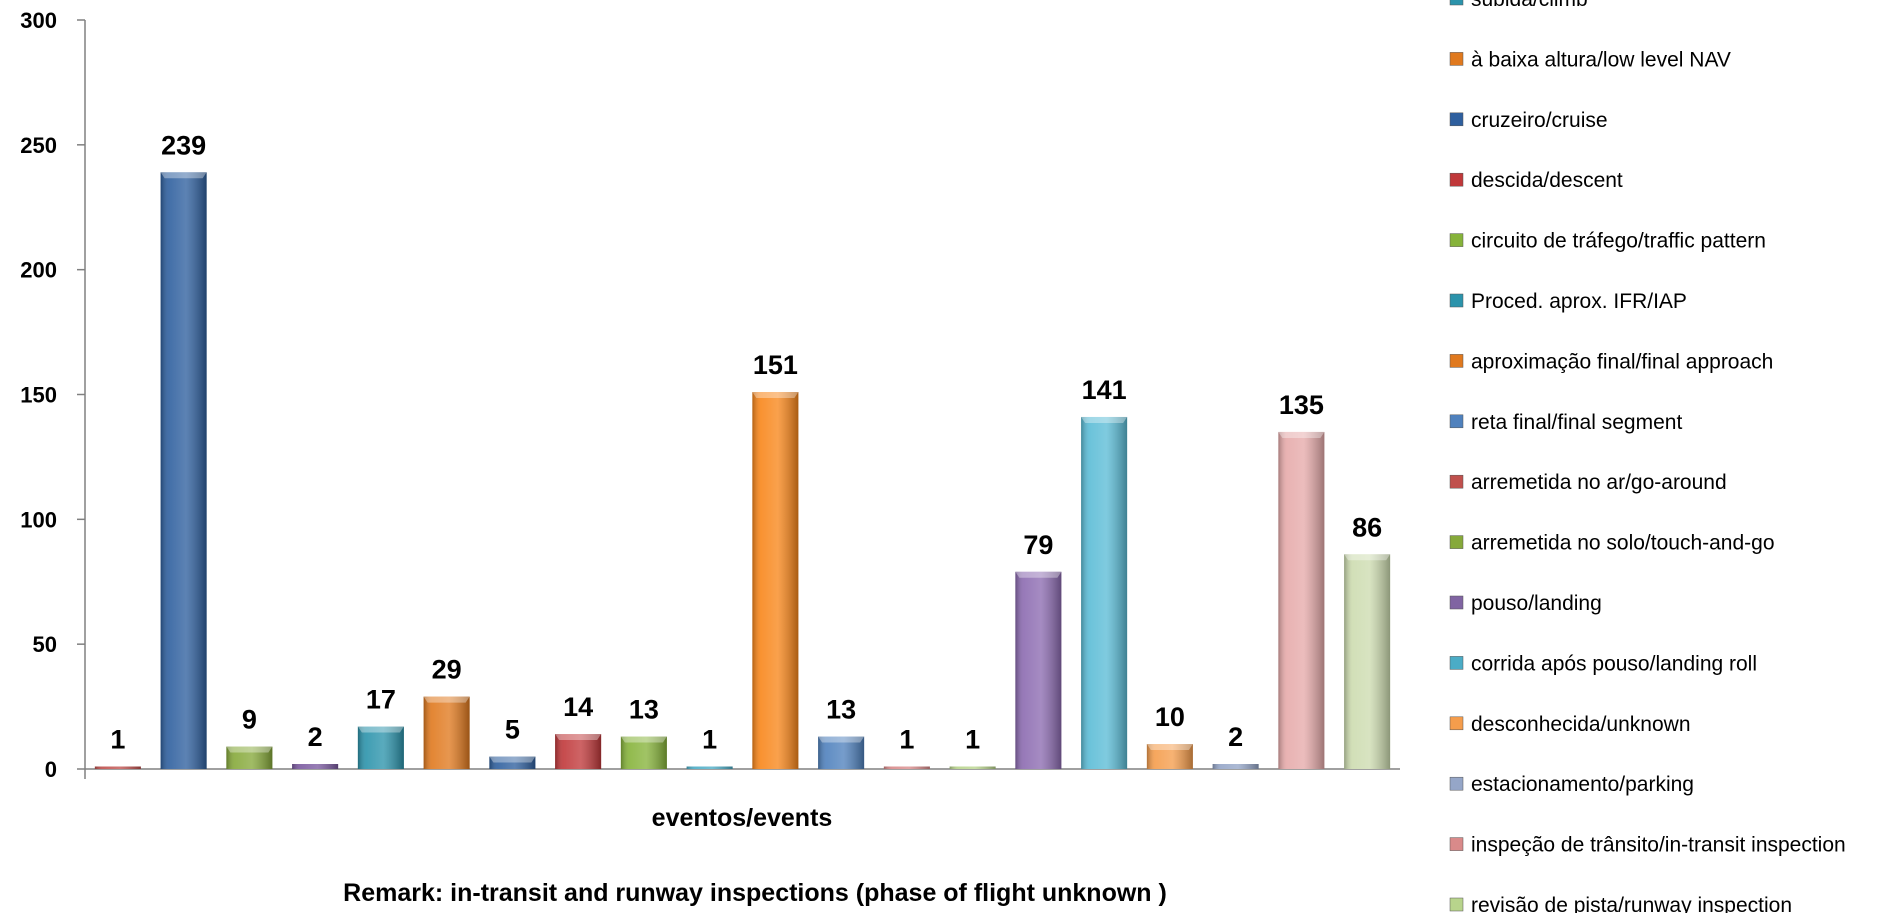 The height and width of the screenshot is (913, 1892). Describe the element at coordinates (512, 730) in the screenshot. I see `data-label: 5` at that location.